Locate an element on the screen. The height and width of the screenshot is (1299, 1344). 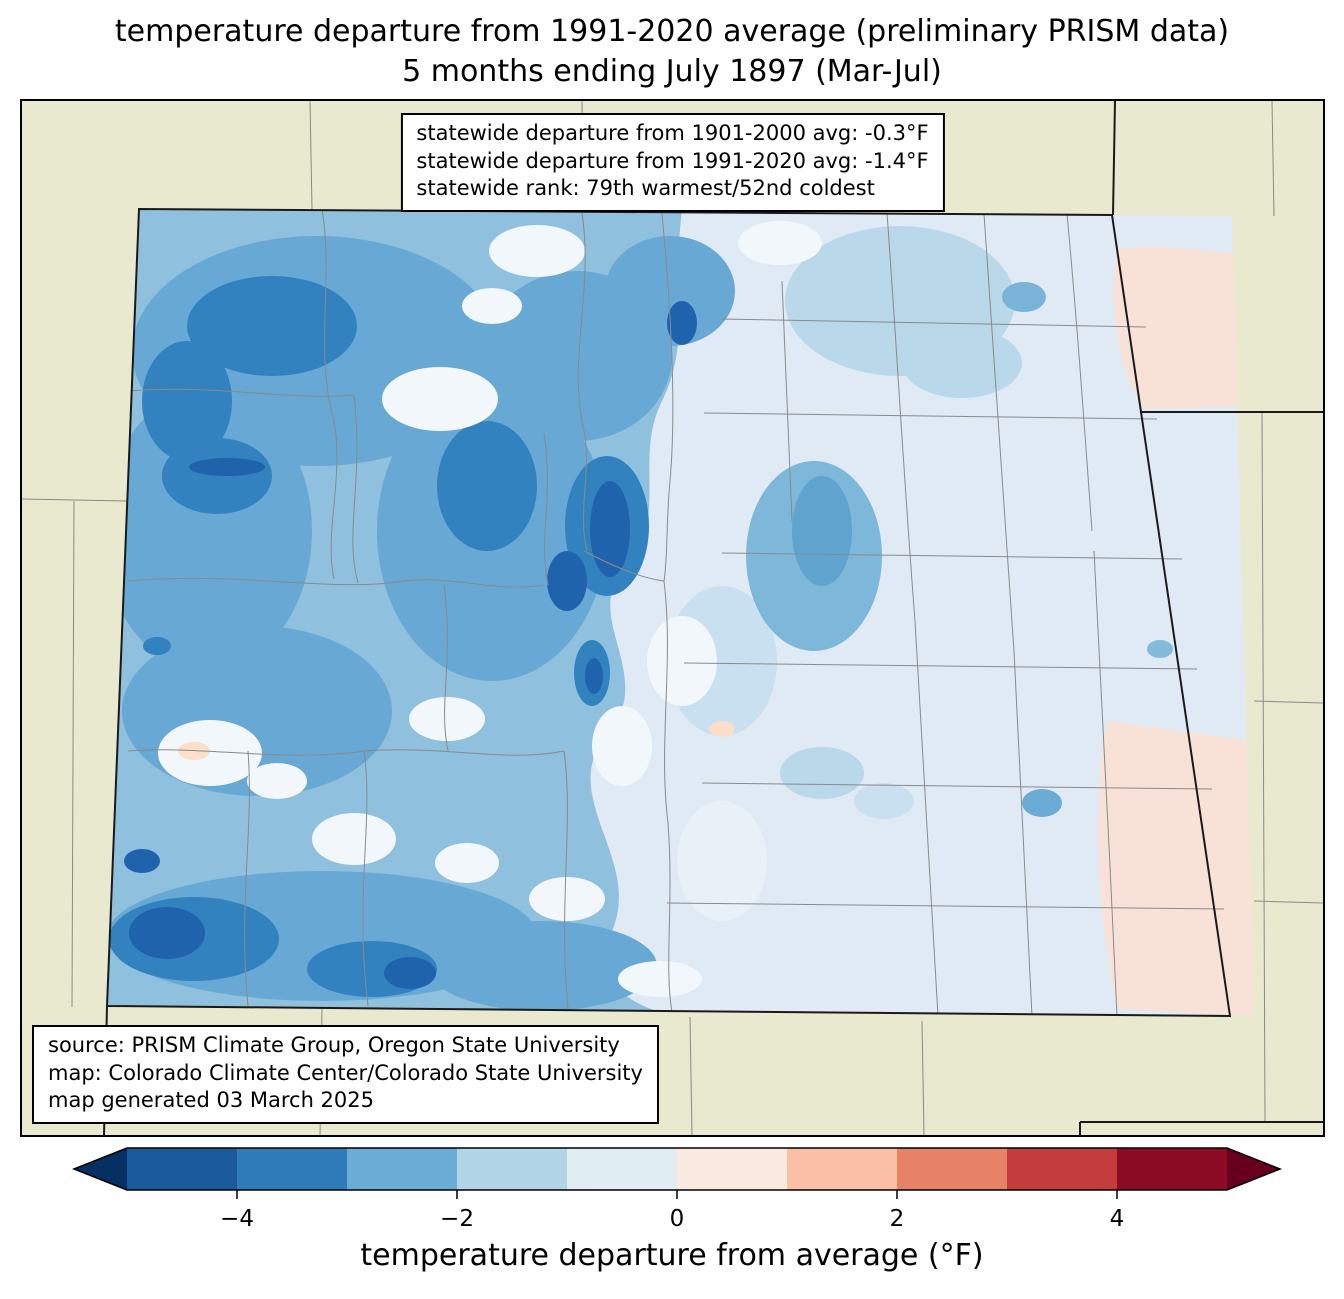
tick-label-pos4: 4 is located at coordinates (1117, 1219).